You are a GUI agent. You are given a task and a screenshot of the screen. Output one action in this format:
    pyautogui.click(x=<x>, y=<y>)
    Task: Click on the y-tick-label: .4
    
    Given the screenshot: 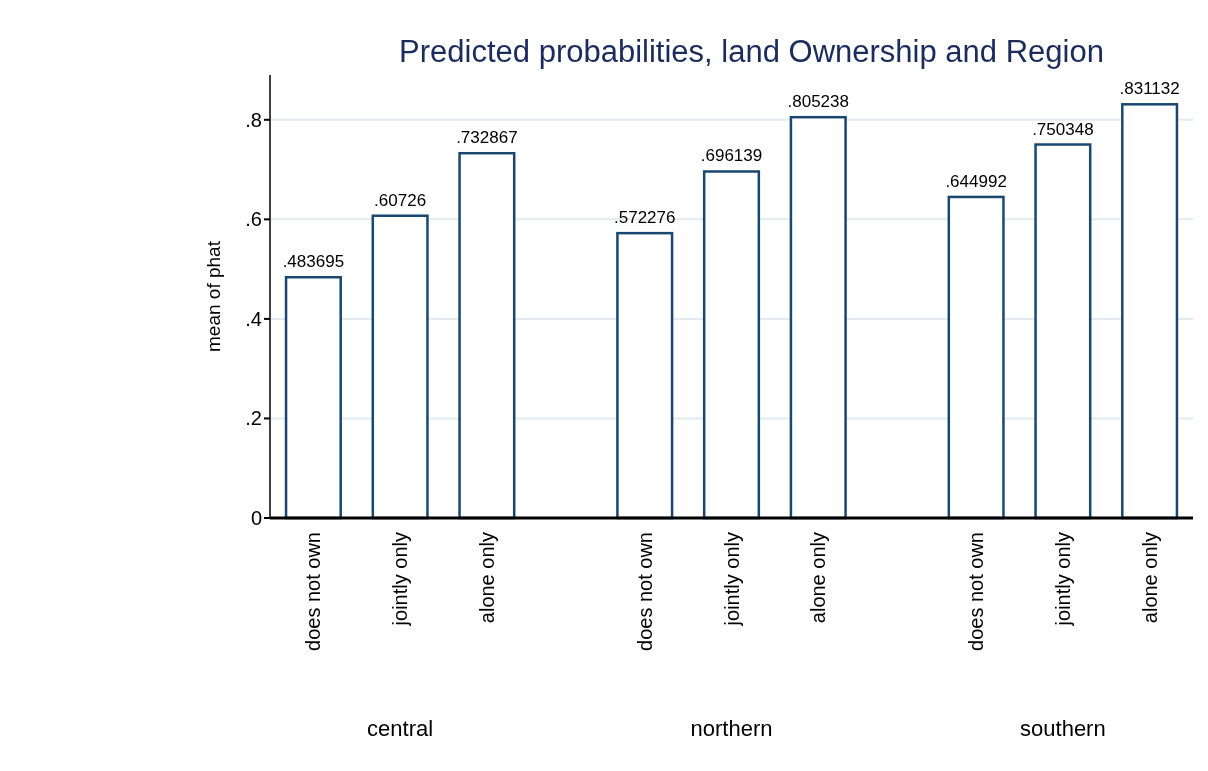 What is the action you would take?
    pyautogui.click(x=253, y=318)
    